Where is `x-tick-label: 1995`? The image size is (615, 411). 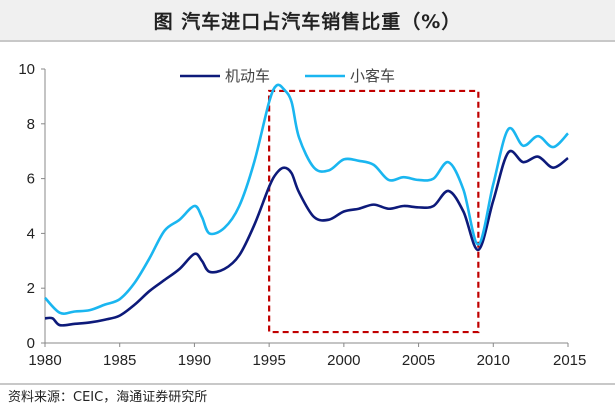
x-tick-label: 1995 is located at coordinates (268, 360).